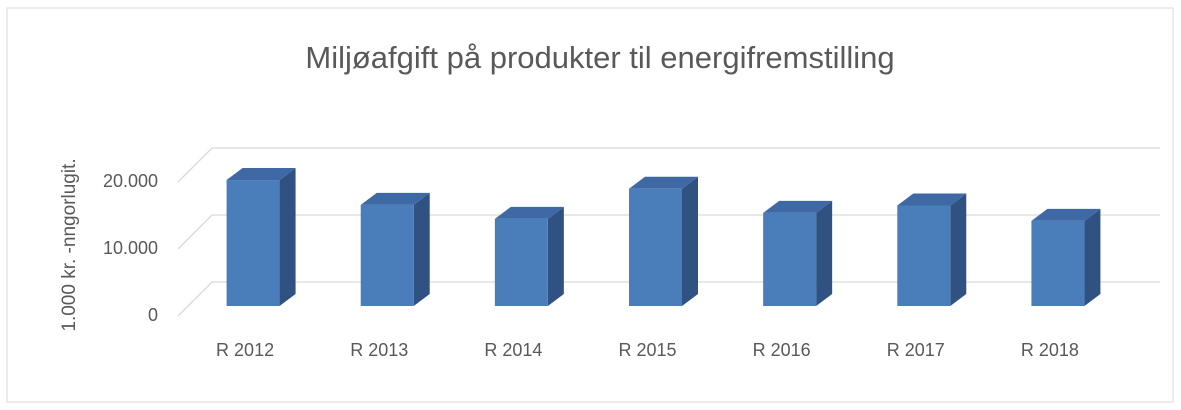 The image size is (1181, 410). Describe the element at coordinates (1050, 350) in the screenshot. I see `x-tick-label: R 2018` at that location.